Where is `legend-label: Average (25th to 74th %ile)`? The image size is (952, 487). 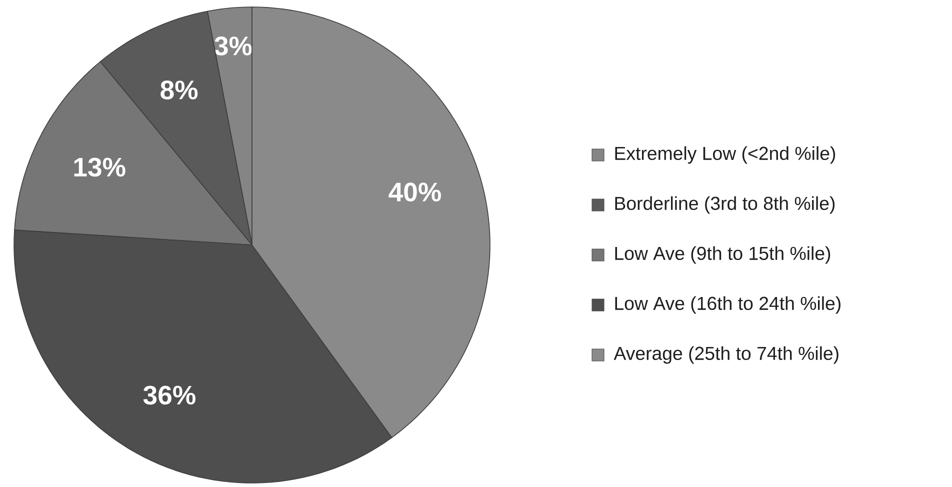 legend-label: Average (25th to 74th %ile) is located at coordinates (726, 355).